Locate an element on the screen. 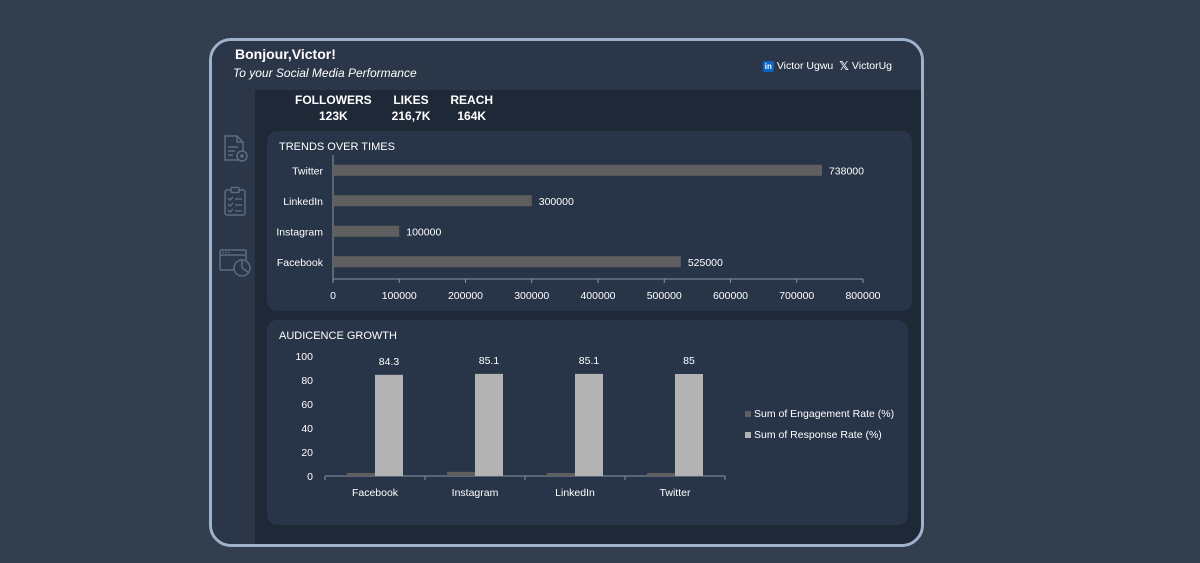  y-tick-label: 0 is located at coordinates (310, 477).